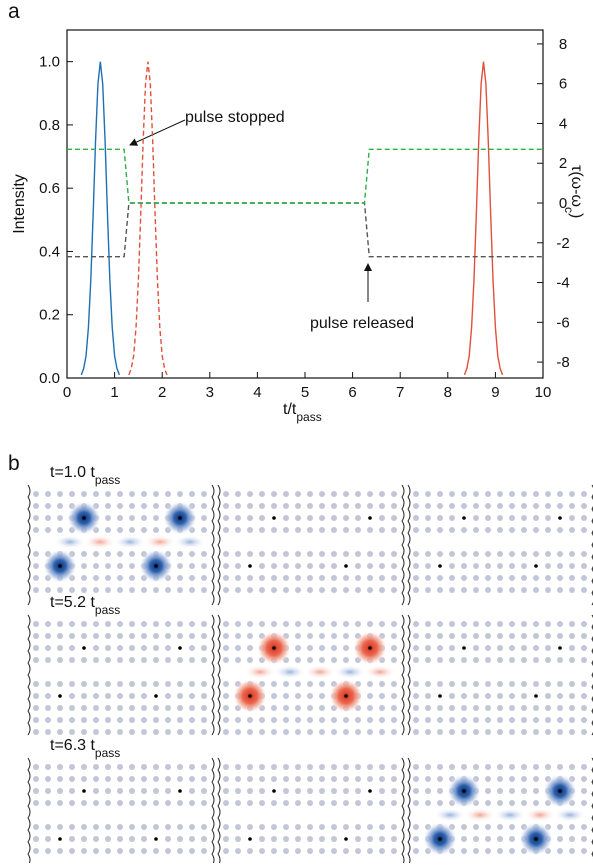  Describe the element at coordinates (495, 392) in the screenshot. I see `x-tick-label: 9` at that location.